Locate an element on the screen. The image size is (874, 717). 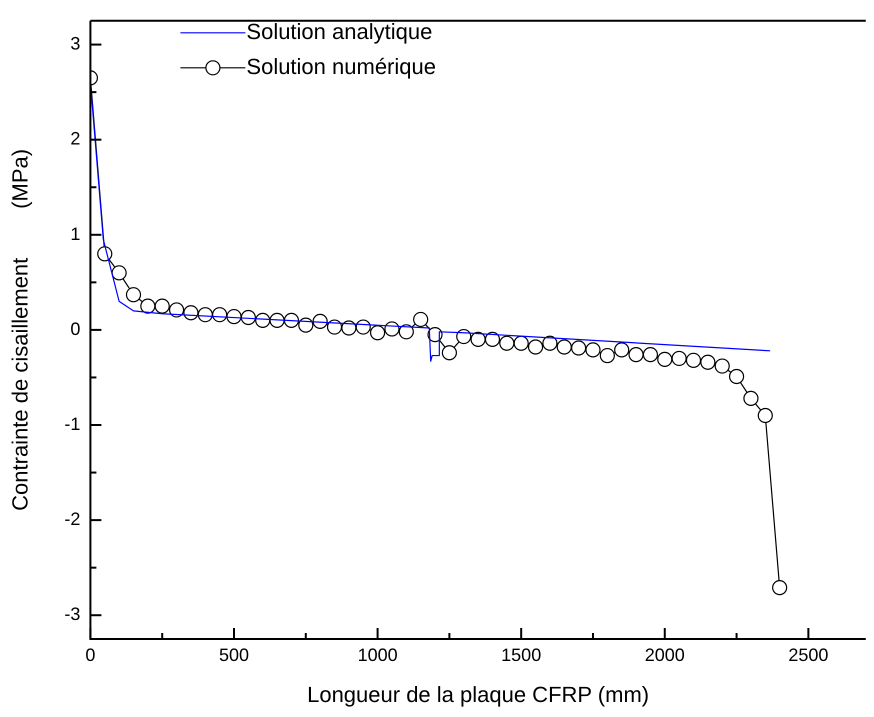
y-tick-label: -1 is located at coordinates (72, 424).